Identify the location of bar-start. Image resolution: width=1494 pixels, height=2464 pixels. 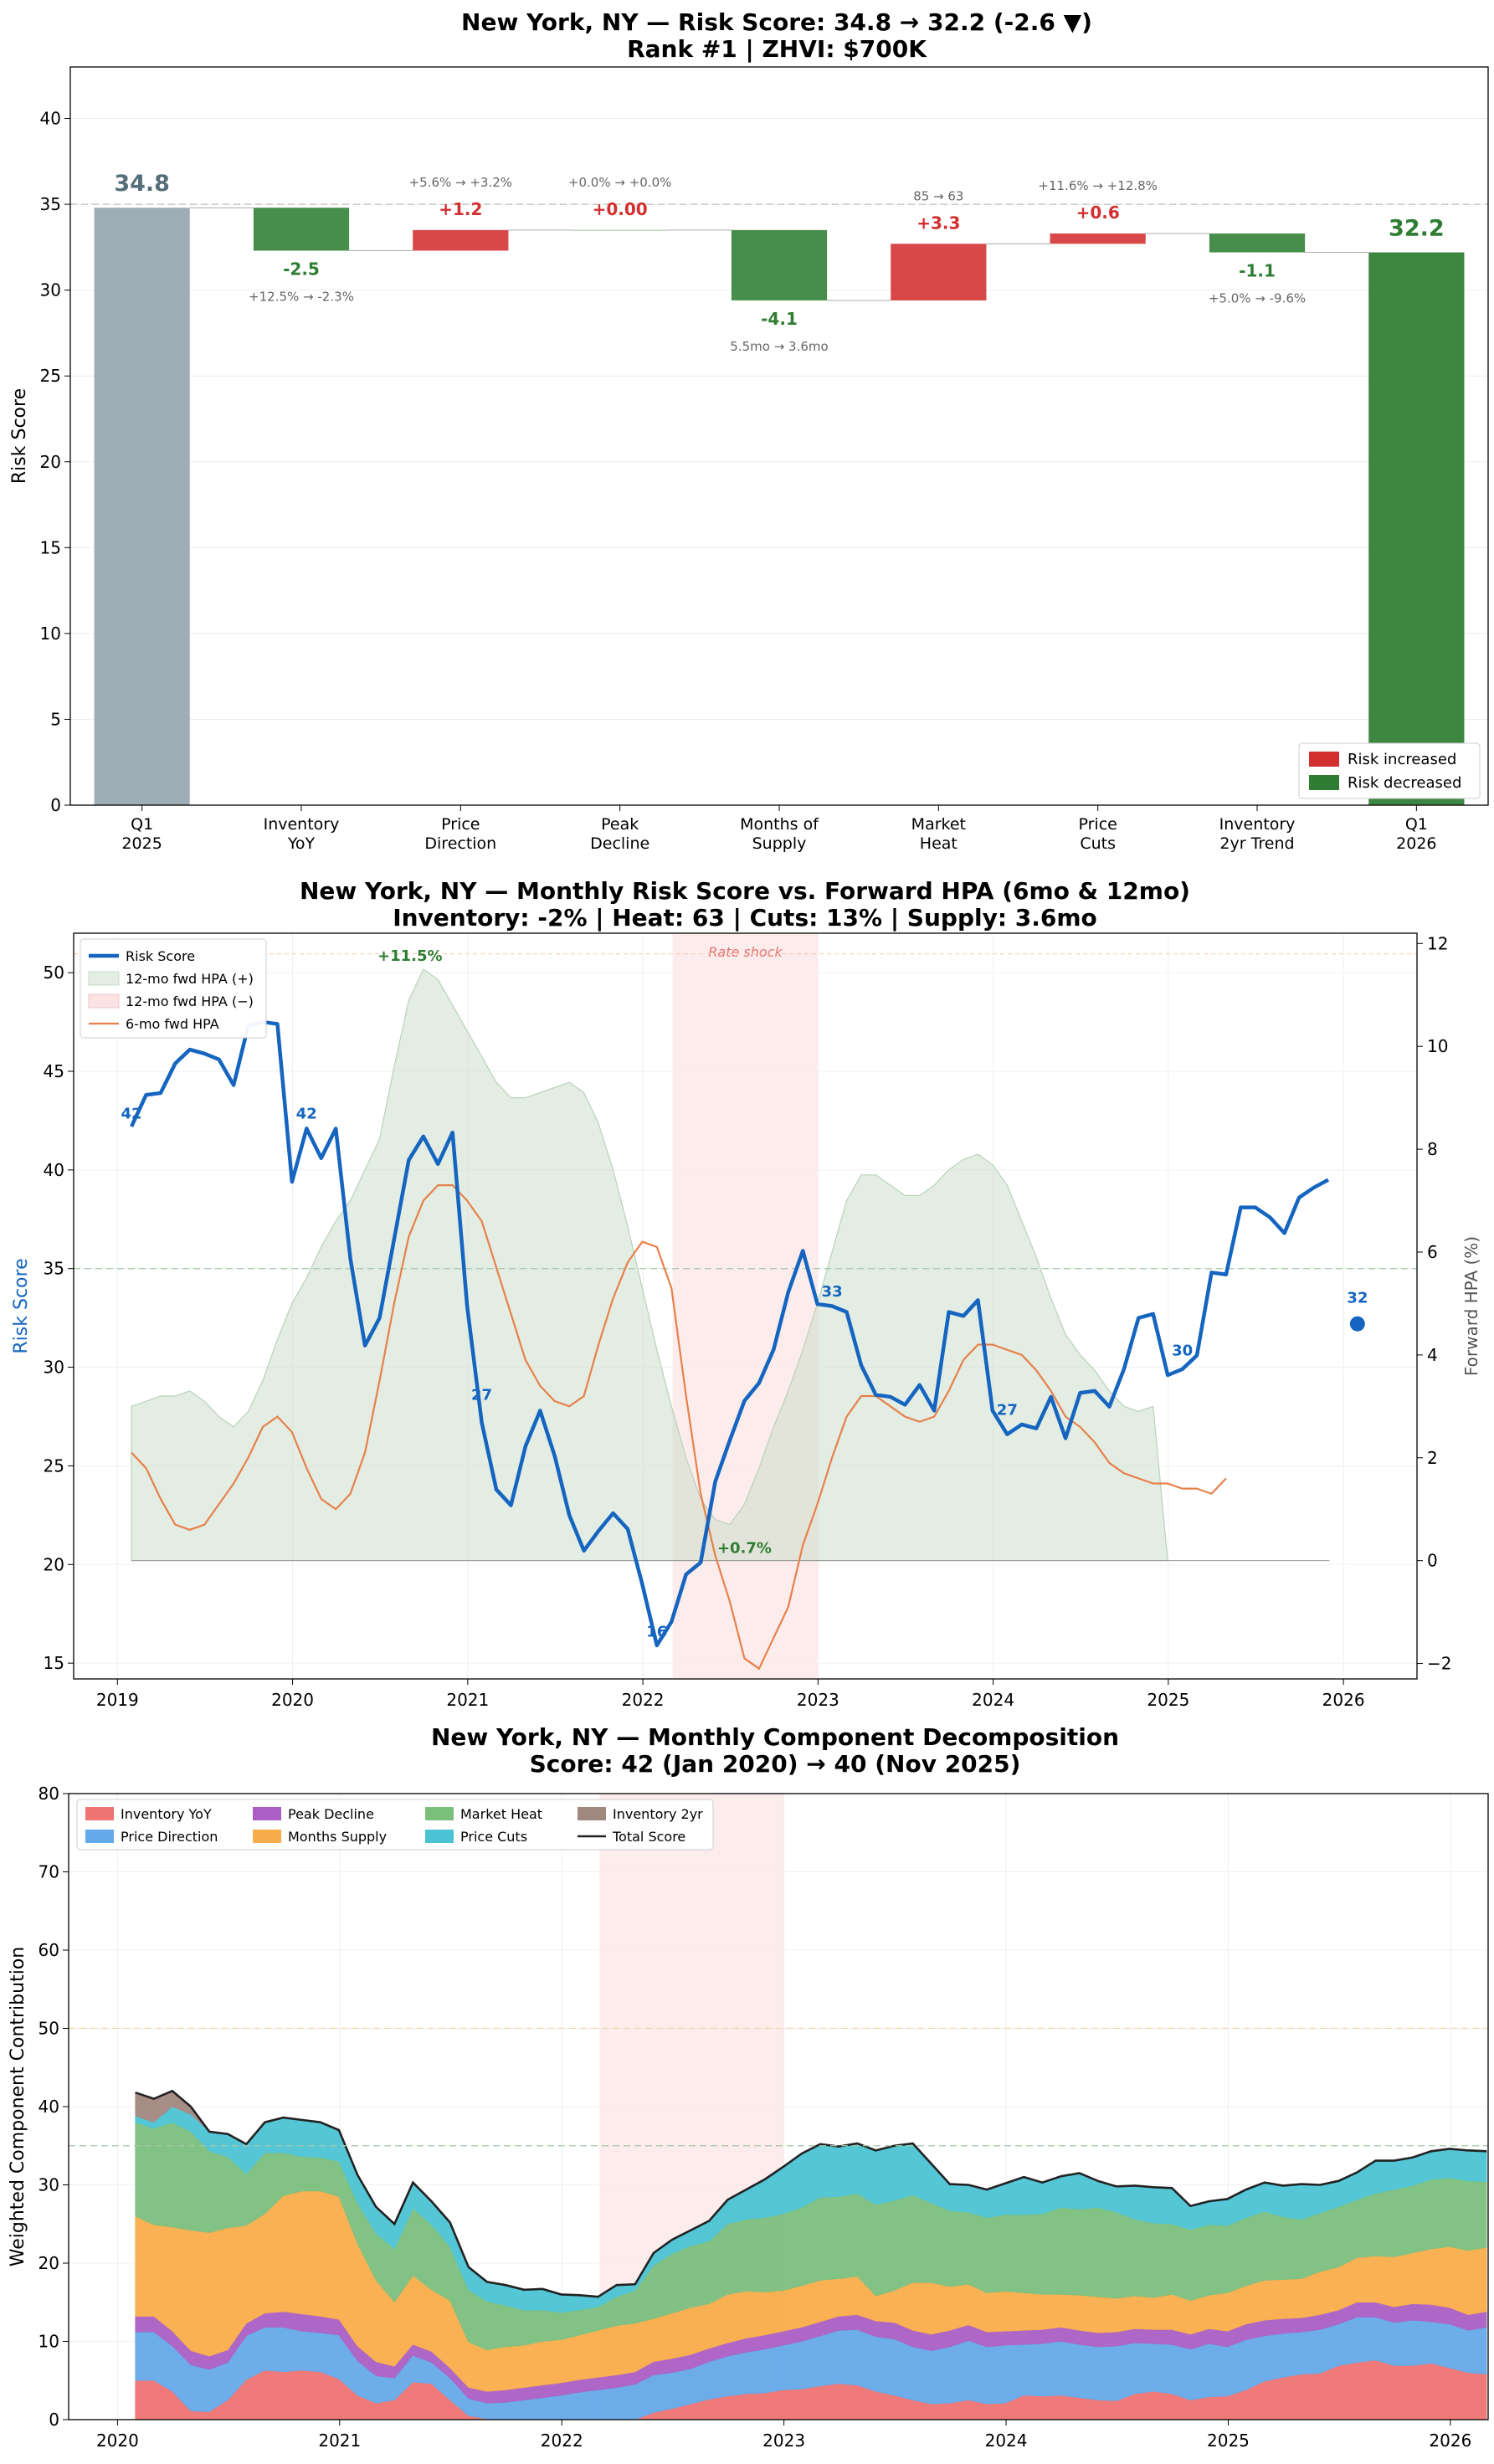
(142, 507).